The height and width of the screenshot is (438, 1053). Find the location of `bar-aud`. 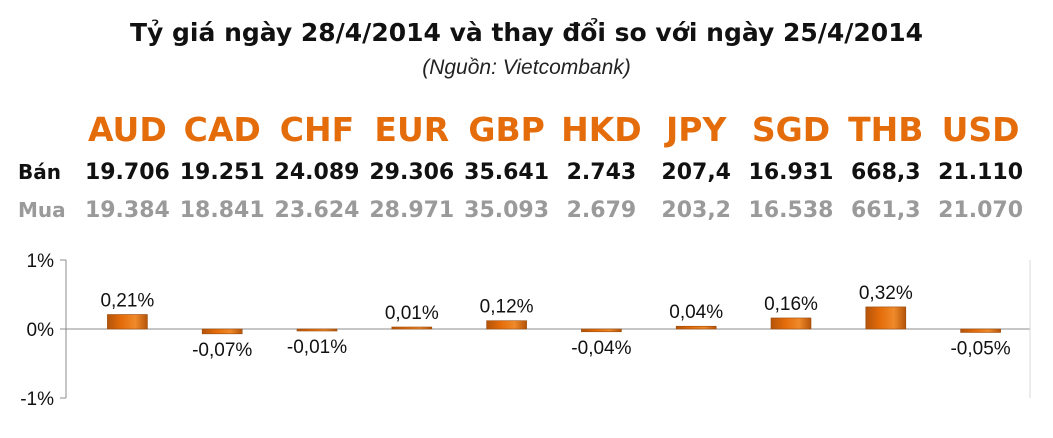

bar-aud is located at coordinates (127, 322).